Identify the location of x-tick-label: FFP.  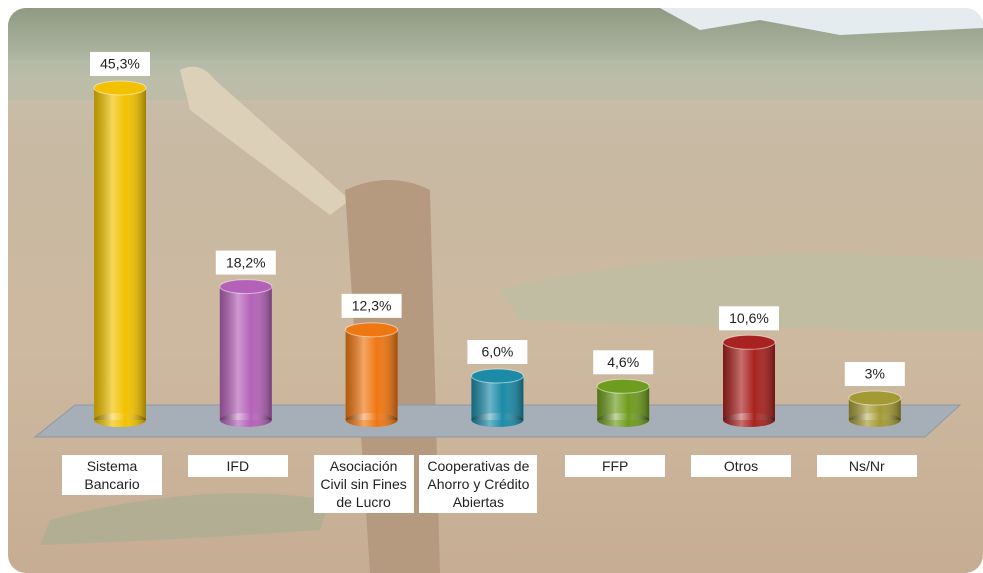
(615, 466).